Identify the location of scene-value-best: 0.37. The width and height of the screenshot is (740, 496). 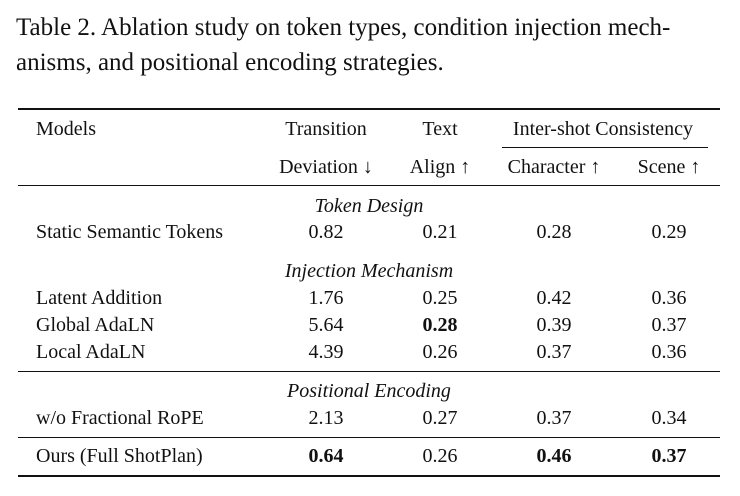
(669, 456).